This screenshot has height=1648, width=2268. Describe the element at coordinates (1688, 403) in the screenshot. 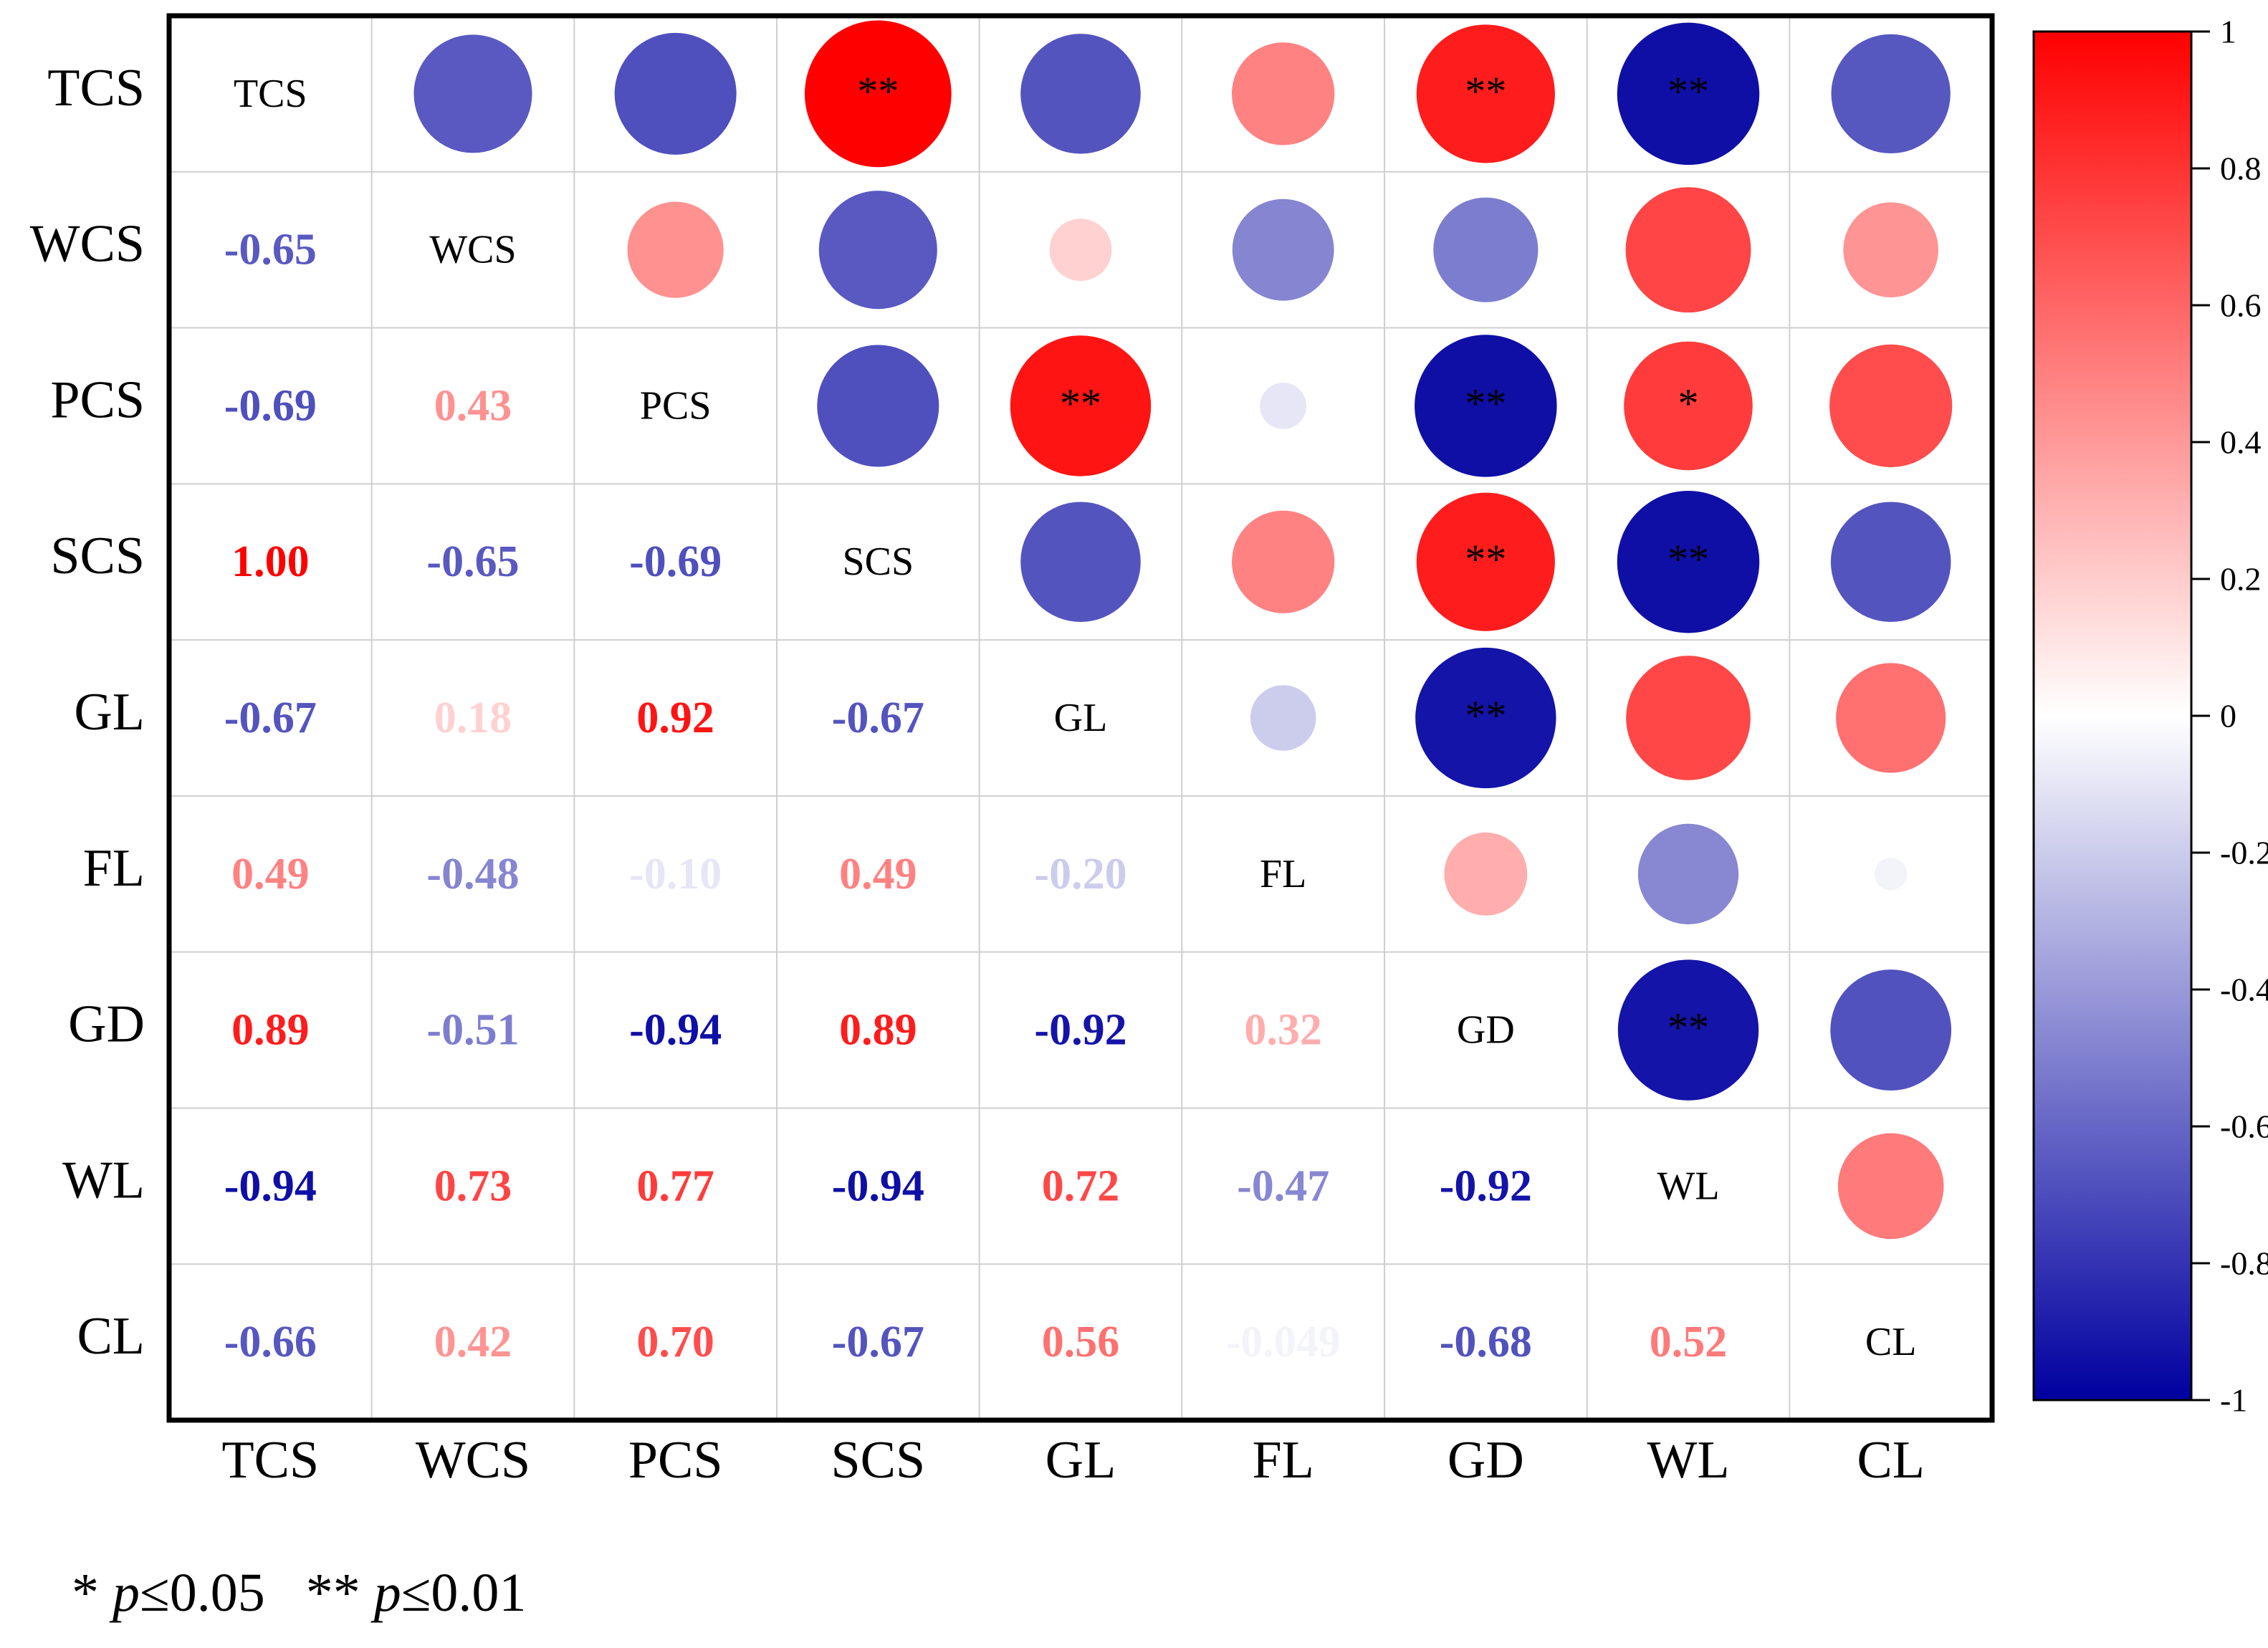

I see `significance-mark-PCS-WL: *` at that location.